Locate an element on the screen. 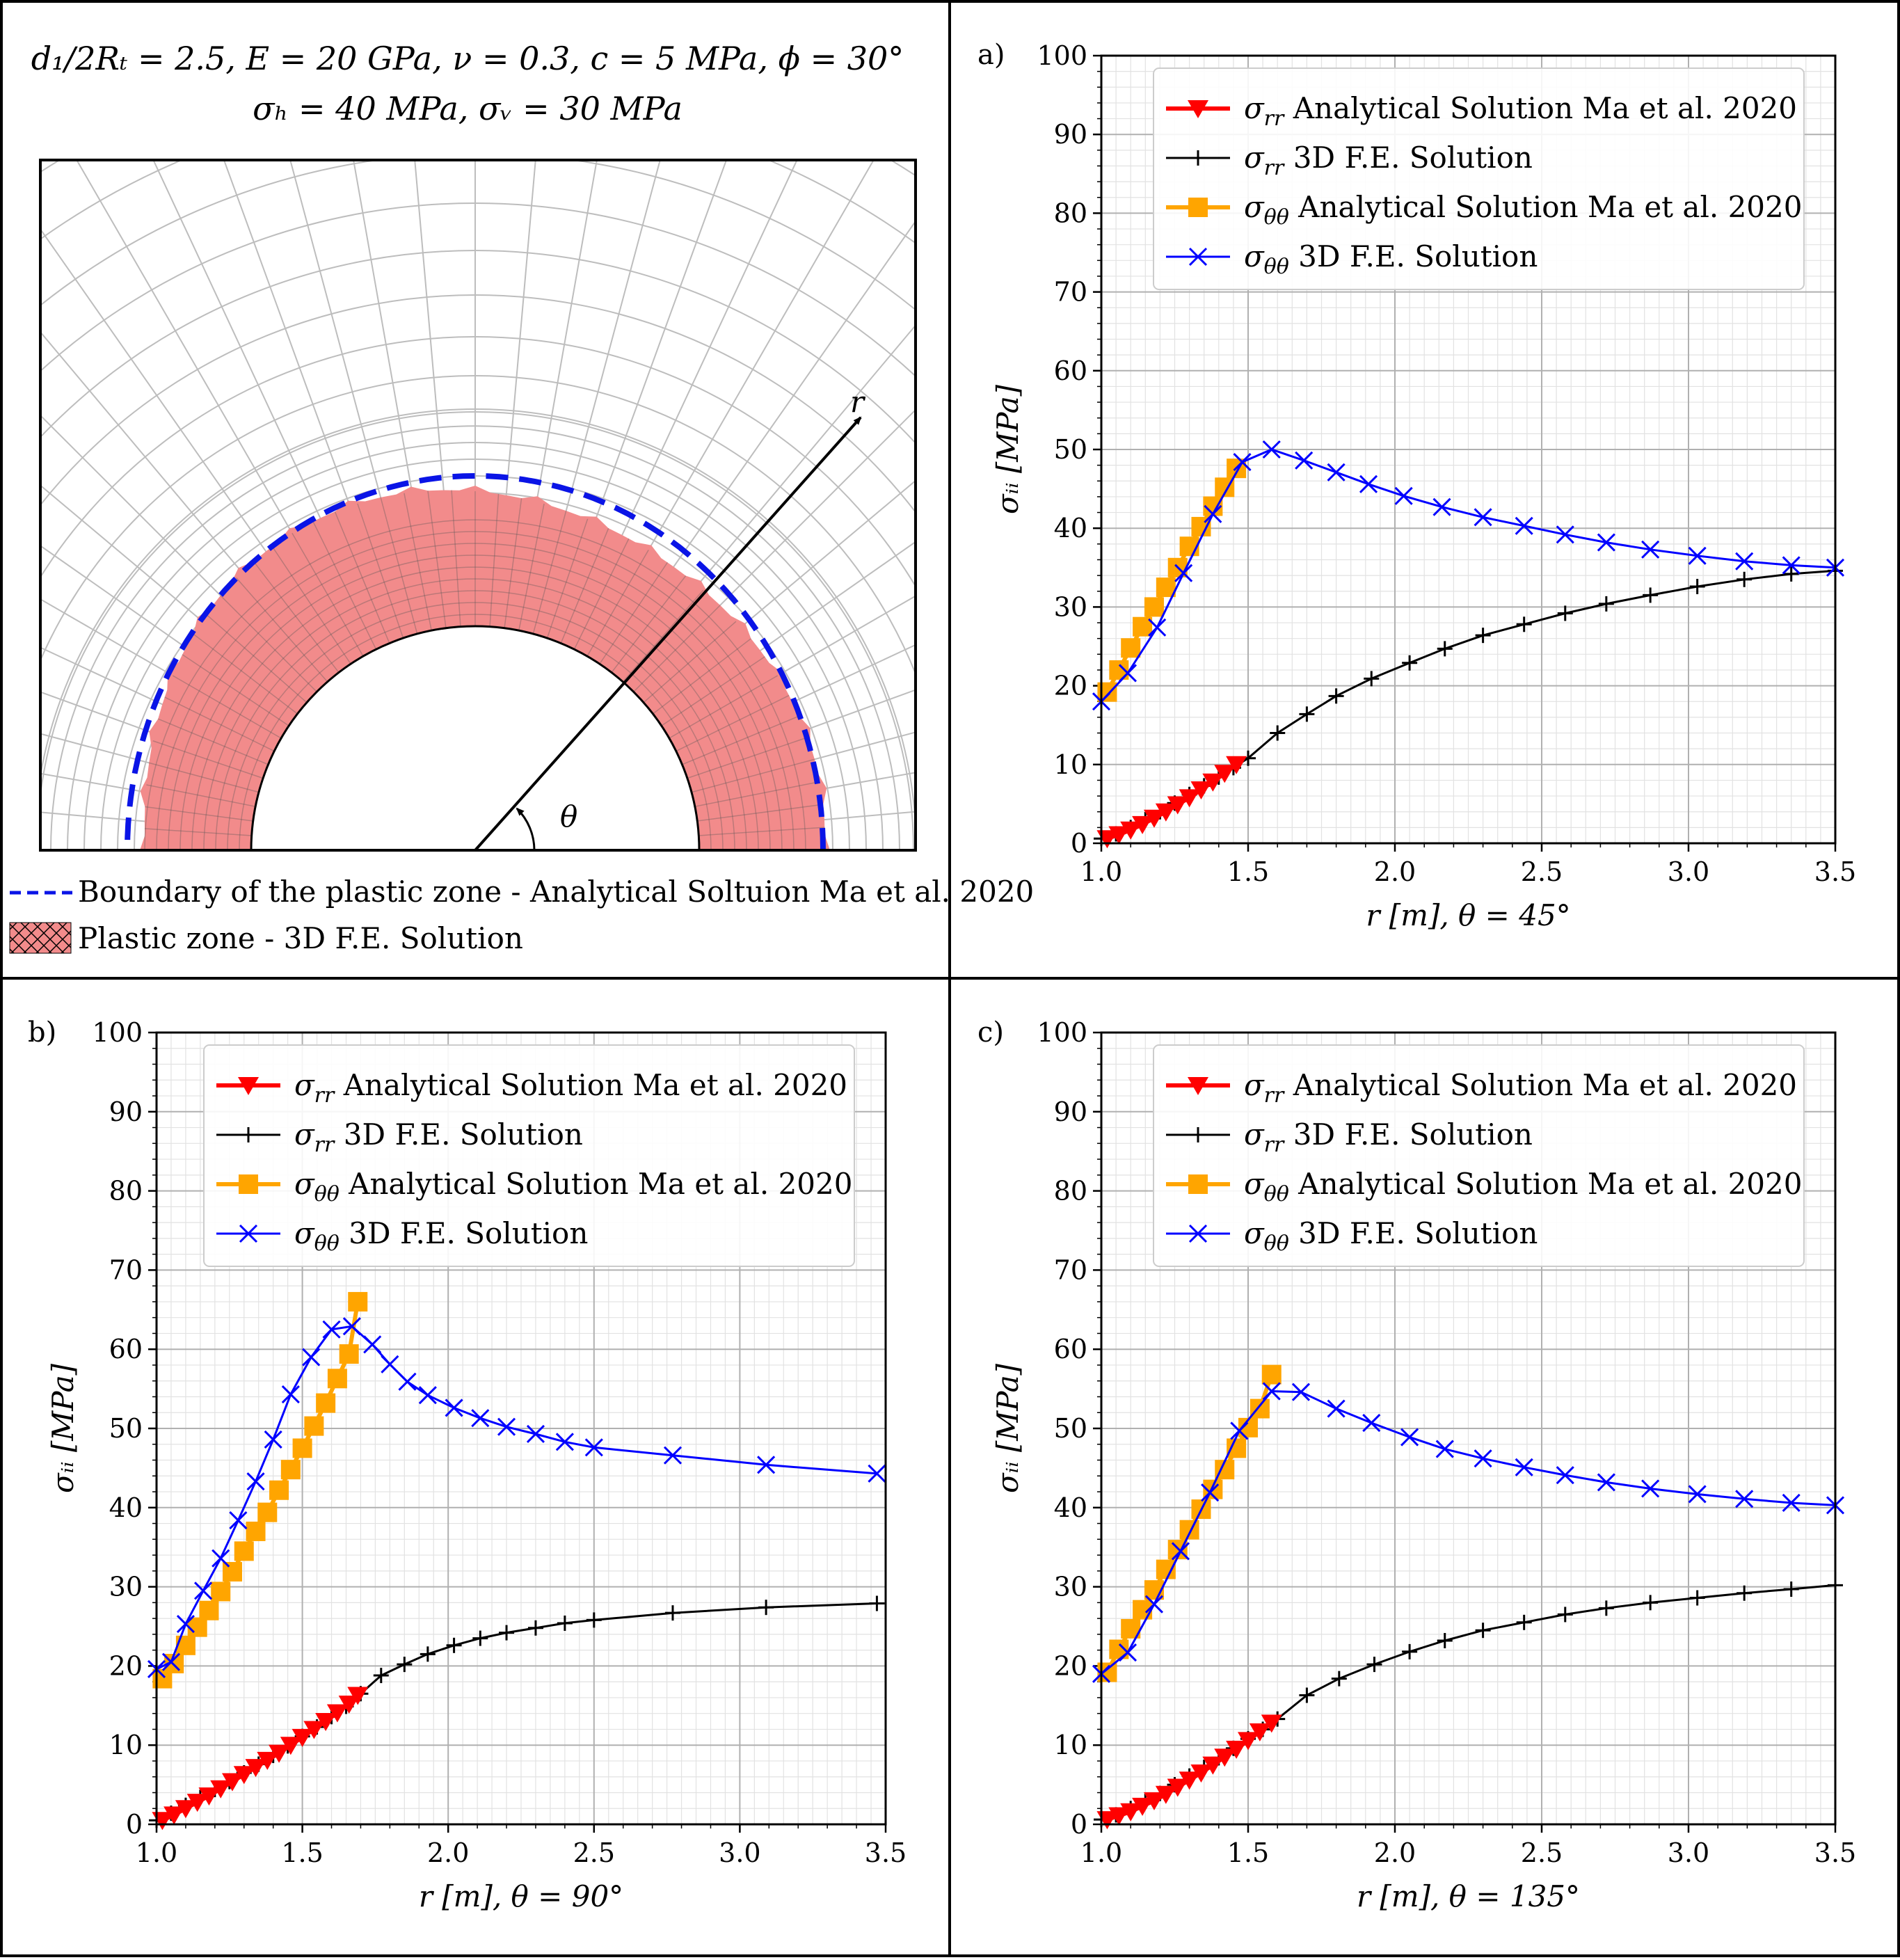 This screenshot has height=1960, width=1900. plastic-legend-hatch is located at coordinates (40, 938).